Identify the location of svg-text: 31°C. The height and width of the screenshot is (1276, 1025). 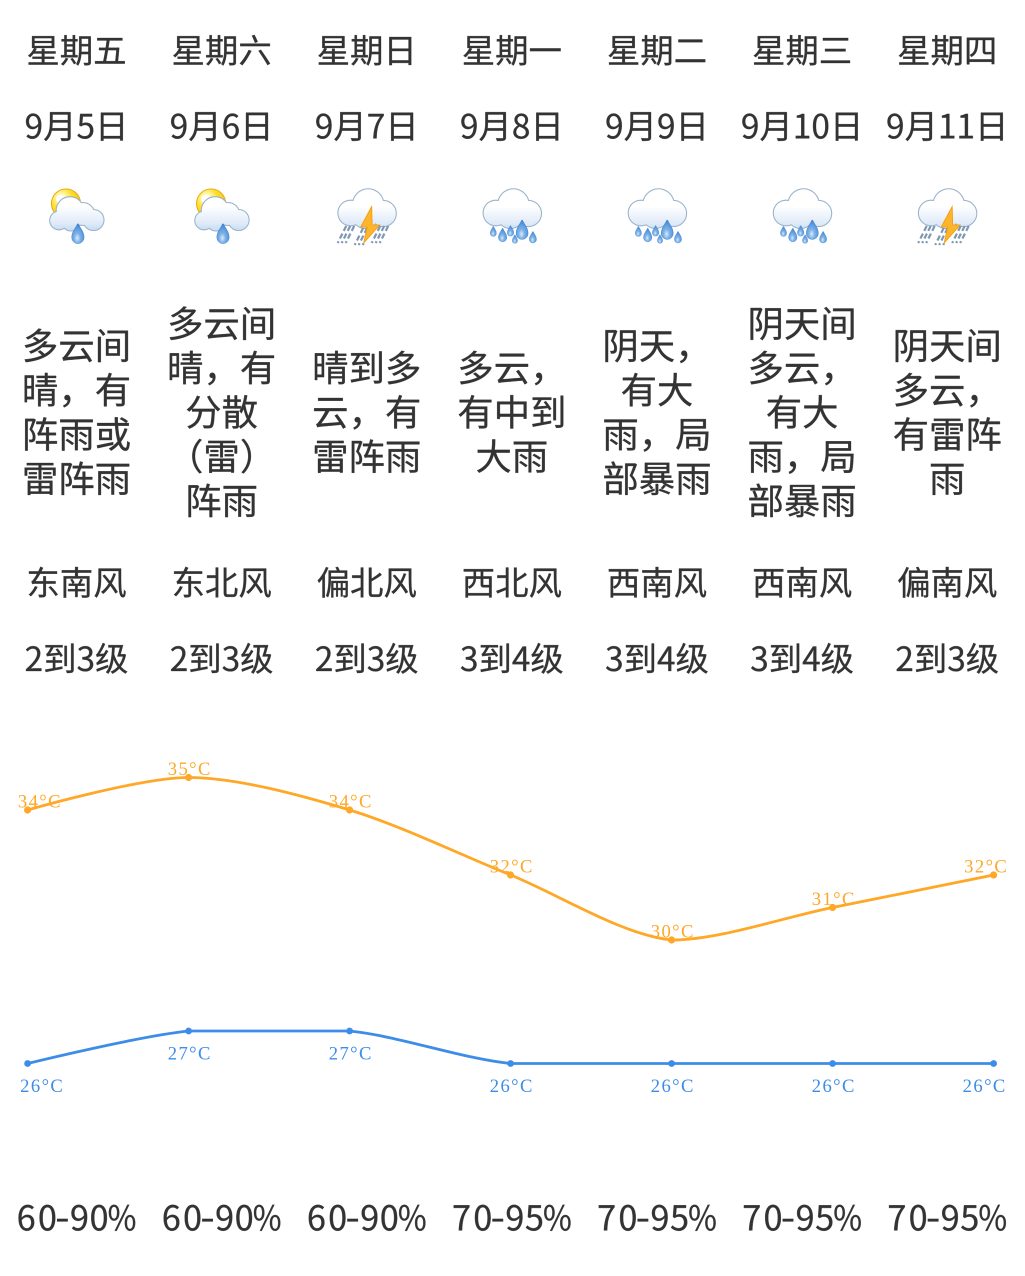
(834, 899).